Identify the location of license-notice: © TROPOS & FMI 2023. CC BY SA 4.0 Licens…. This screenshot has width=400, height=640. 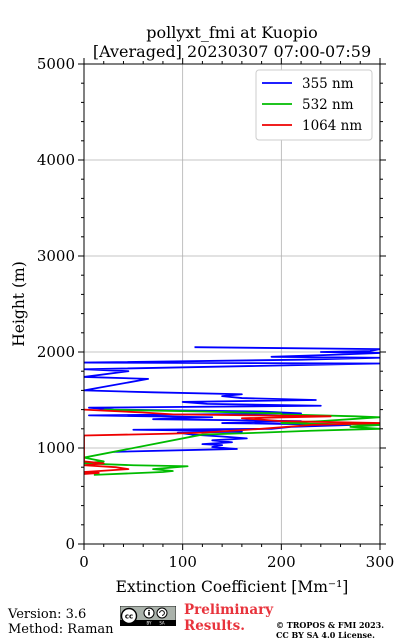
(330, 630).